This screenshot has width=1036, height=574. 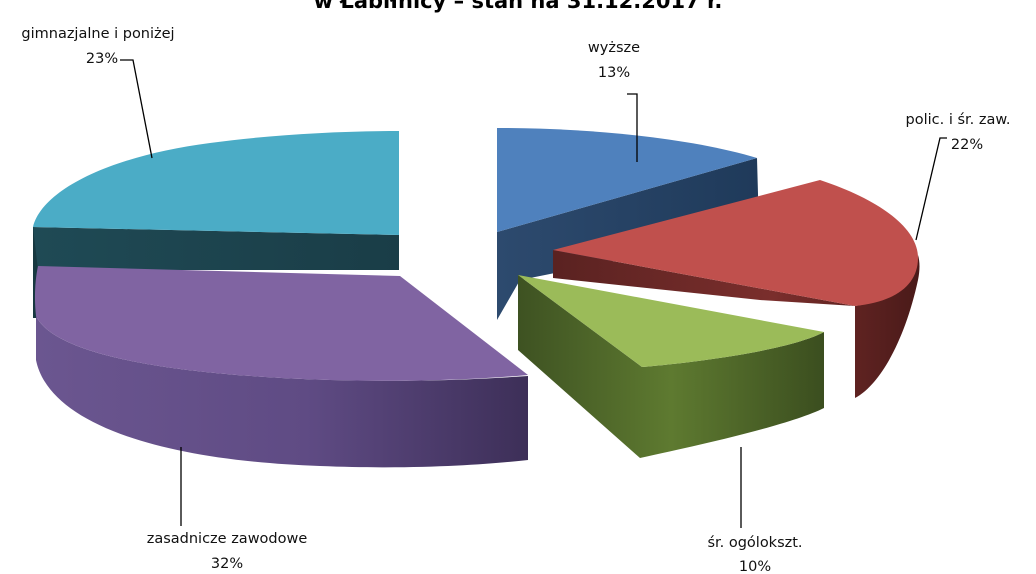 I want to click on label-sr-ogolokszt-name: śr. ogólokszt., so click(x=754, y=543).